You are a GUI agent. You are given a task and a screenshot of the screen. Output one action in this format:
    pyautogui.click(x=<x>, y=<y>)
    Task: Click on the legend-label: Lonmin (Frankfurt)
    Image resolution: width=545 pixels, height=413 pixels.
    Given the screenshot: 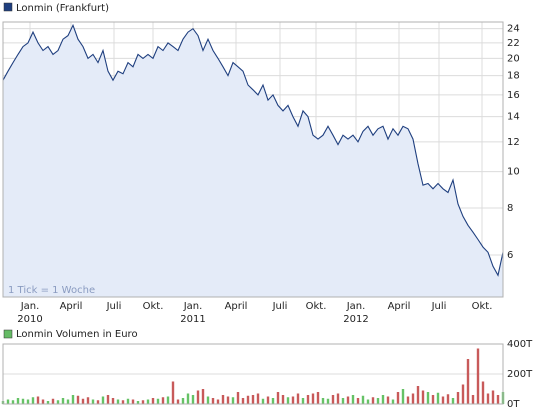 What is the action you would take?
    pyautogui.click(x=62, y=8)
    